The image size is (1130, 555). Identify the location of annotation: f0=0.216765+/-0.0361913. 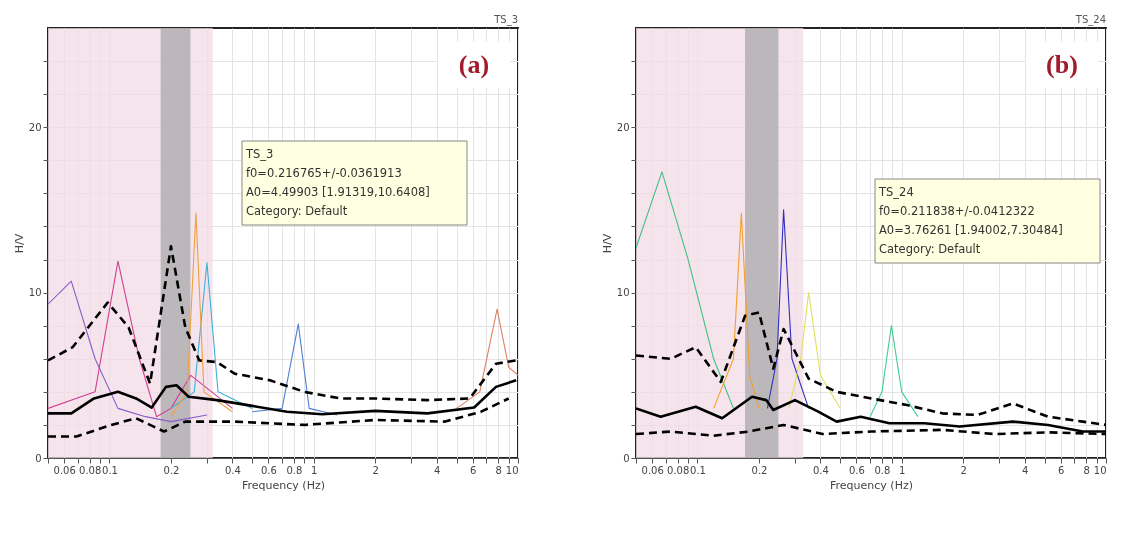
(324, 173).